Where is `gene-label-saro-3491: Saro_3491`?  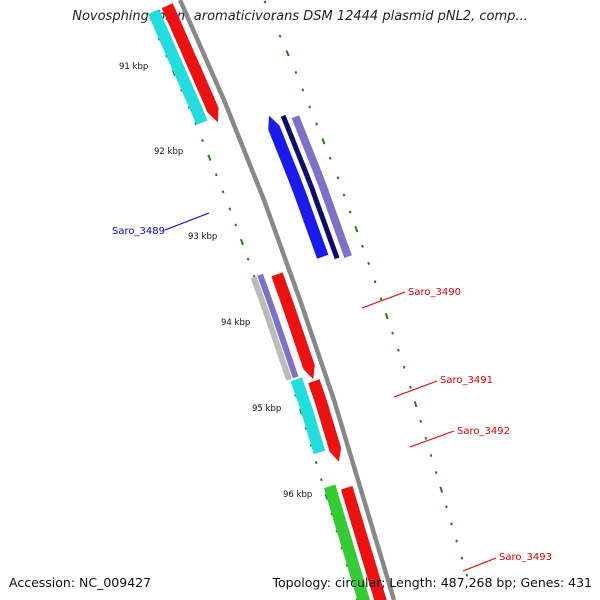 gene-label-saro-3491: Saro_3491 is located at coordinates (466, 380).